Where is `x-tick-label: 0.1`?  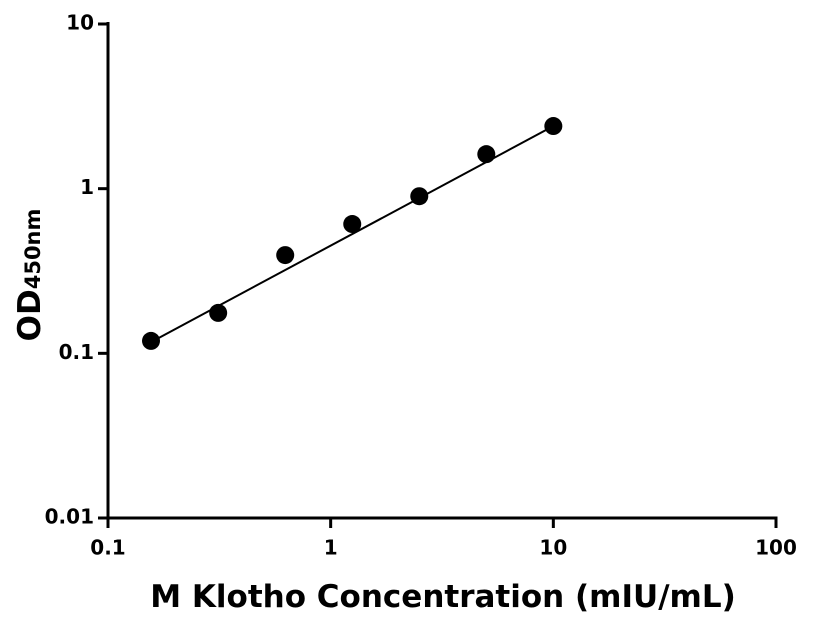
x-tick-label: 0.1 is located at coordinates (107, 548).